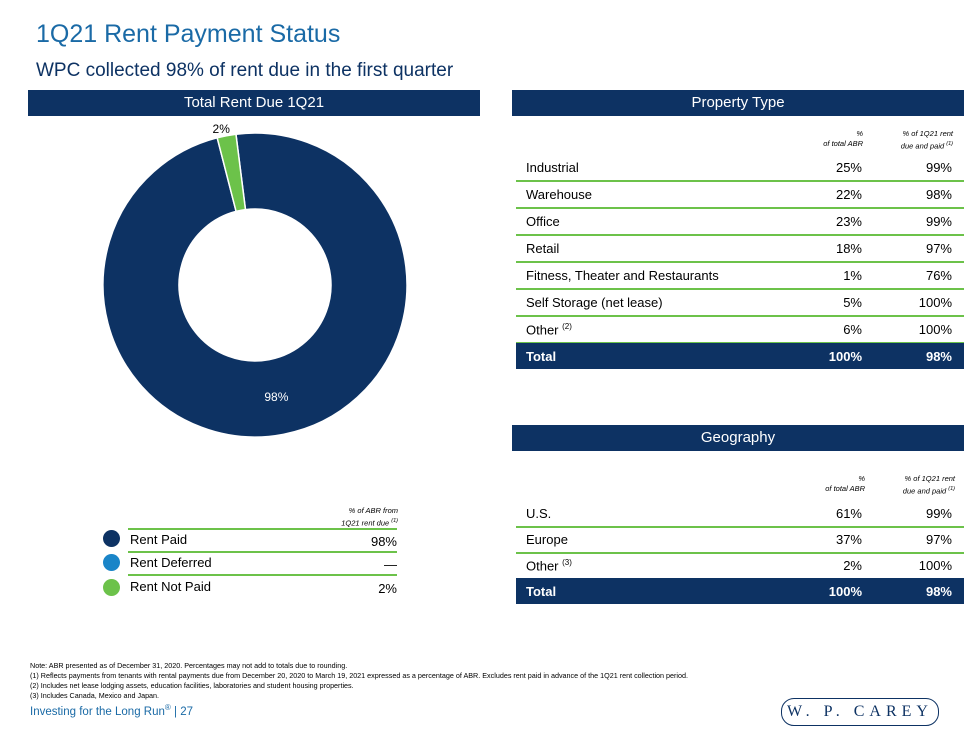 The width and height of the screenshot is (980, 738). What do you see at coordinates (740, 276) in the screenshot?
I see `property-row-fitness: Fitness, Theater and Restaurants 1% 76%` at bounding box center [740, 276].